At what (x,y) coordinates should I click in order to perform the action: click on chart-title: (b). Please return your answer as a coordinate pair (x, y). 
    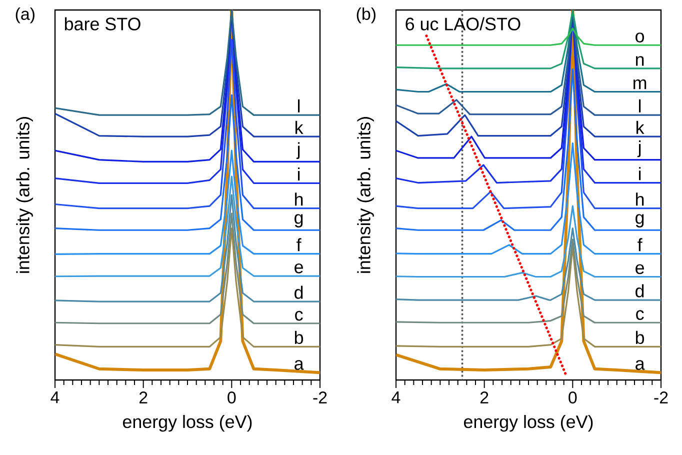
    Looking at the image, I should click on (366, 16).